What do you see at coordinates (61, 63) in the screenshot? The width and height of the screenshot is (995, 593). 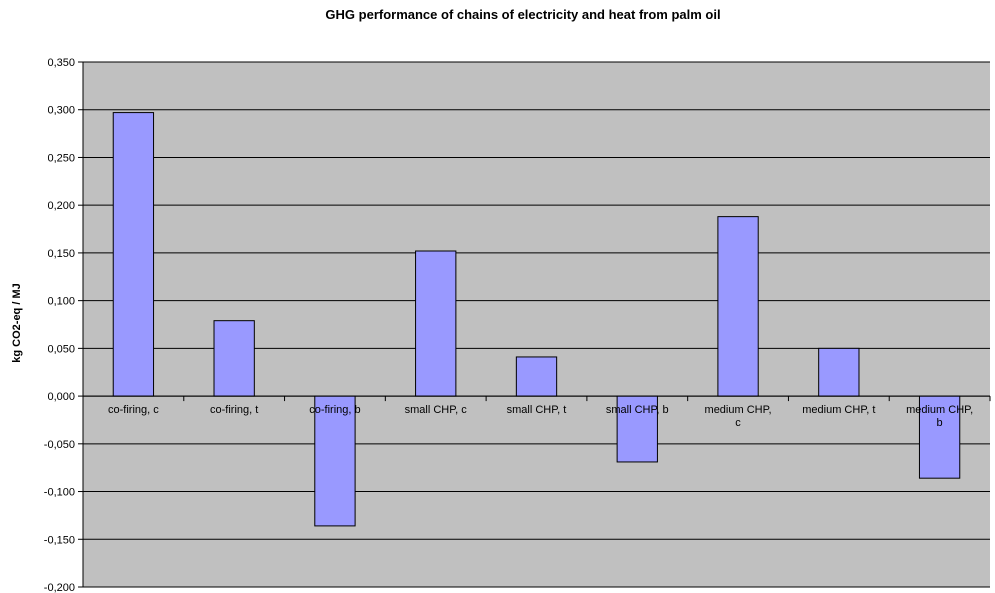 I see `y-tick-label: 0,350` at bounding box center [61, 63].